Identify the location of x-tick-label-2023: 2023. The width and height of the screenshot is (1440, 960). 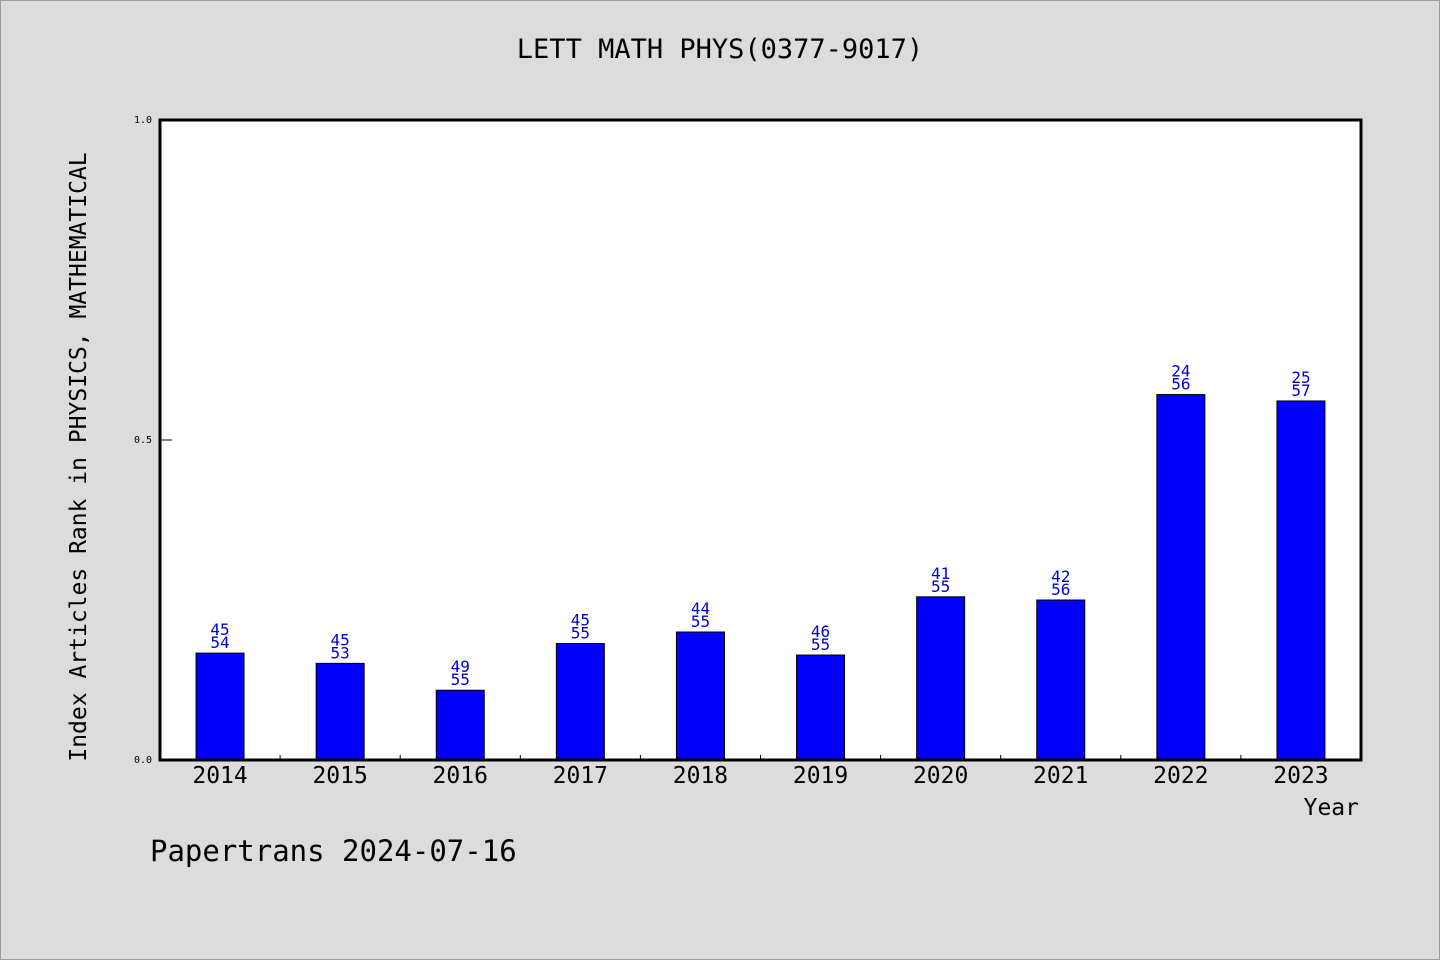
(1300, 776).